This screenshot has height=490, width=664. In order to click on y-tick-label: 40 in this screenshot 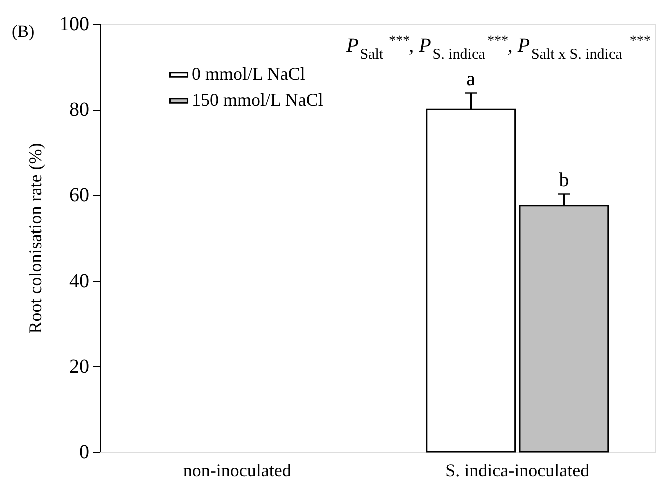, I will do `click(80, 281)`.